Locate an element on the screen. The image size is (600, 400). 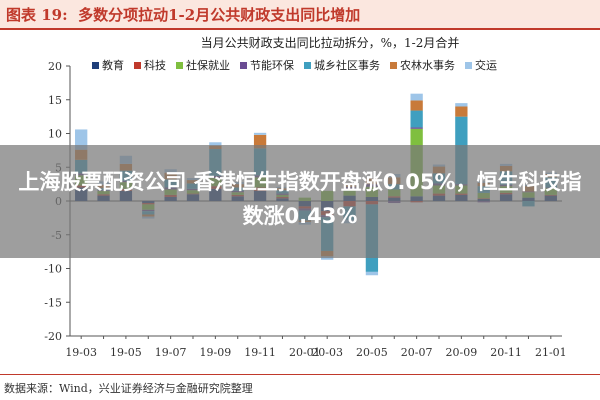
legend-item: 交运 is located at coordinates (481, 65).